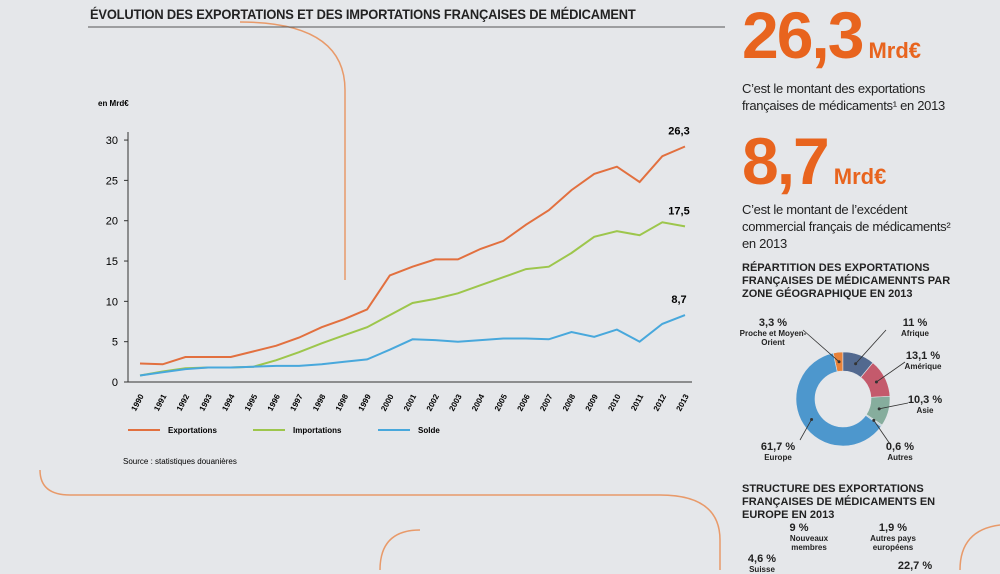 The height and width of the screenshot is (574, 1000). Describe the element at coordinates (410, 402) in the screenshot. I see `x-tick-label: 2001` at that location.